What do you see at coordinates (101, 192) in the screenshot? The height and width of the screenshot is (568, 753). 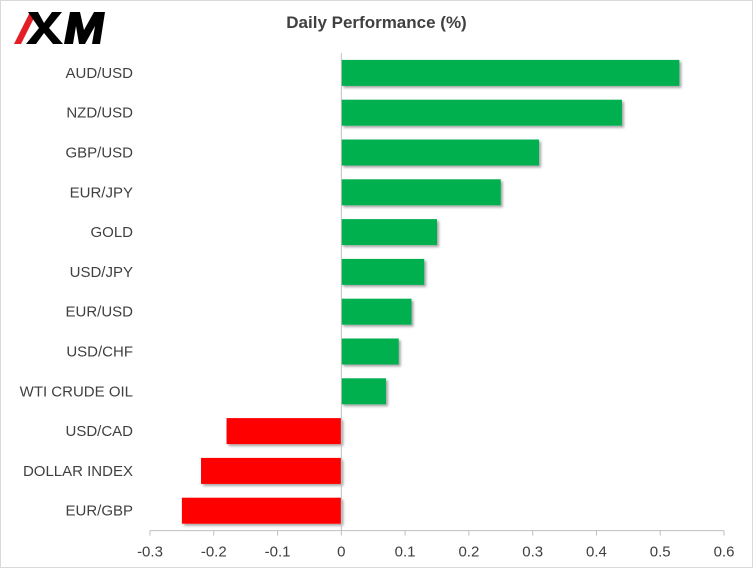 I see `category-label: EUR/JPY` at bounding box center [101, 192].